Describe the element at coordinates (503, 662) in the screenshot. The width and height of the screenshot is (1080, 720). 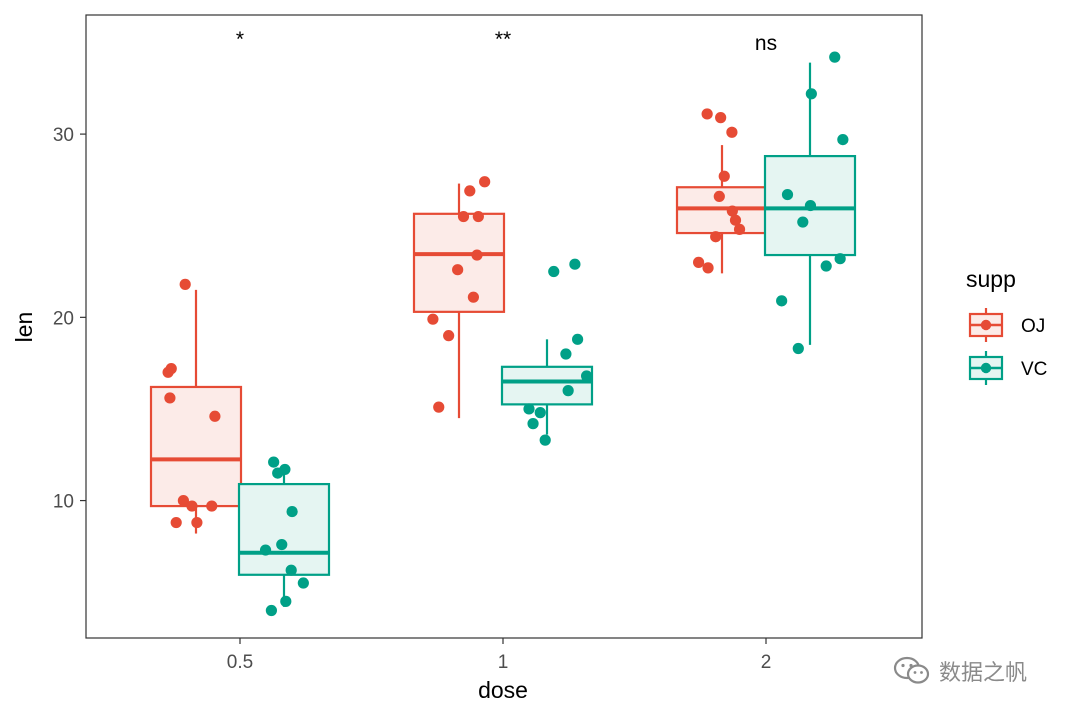
I see `x-tick-label: 1` at that location.